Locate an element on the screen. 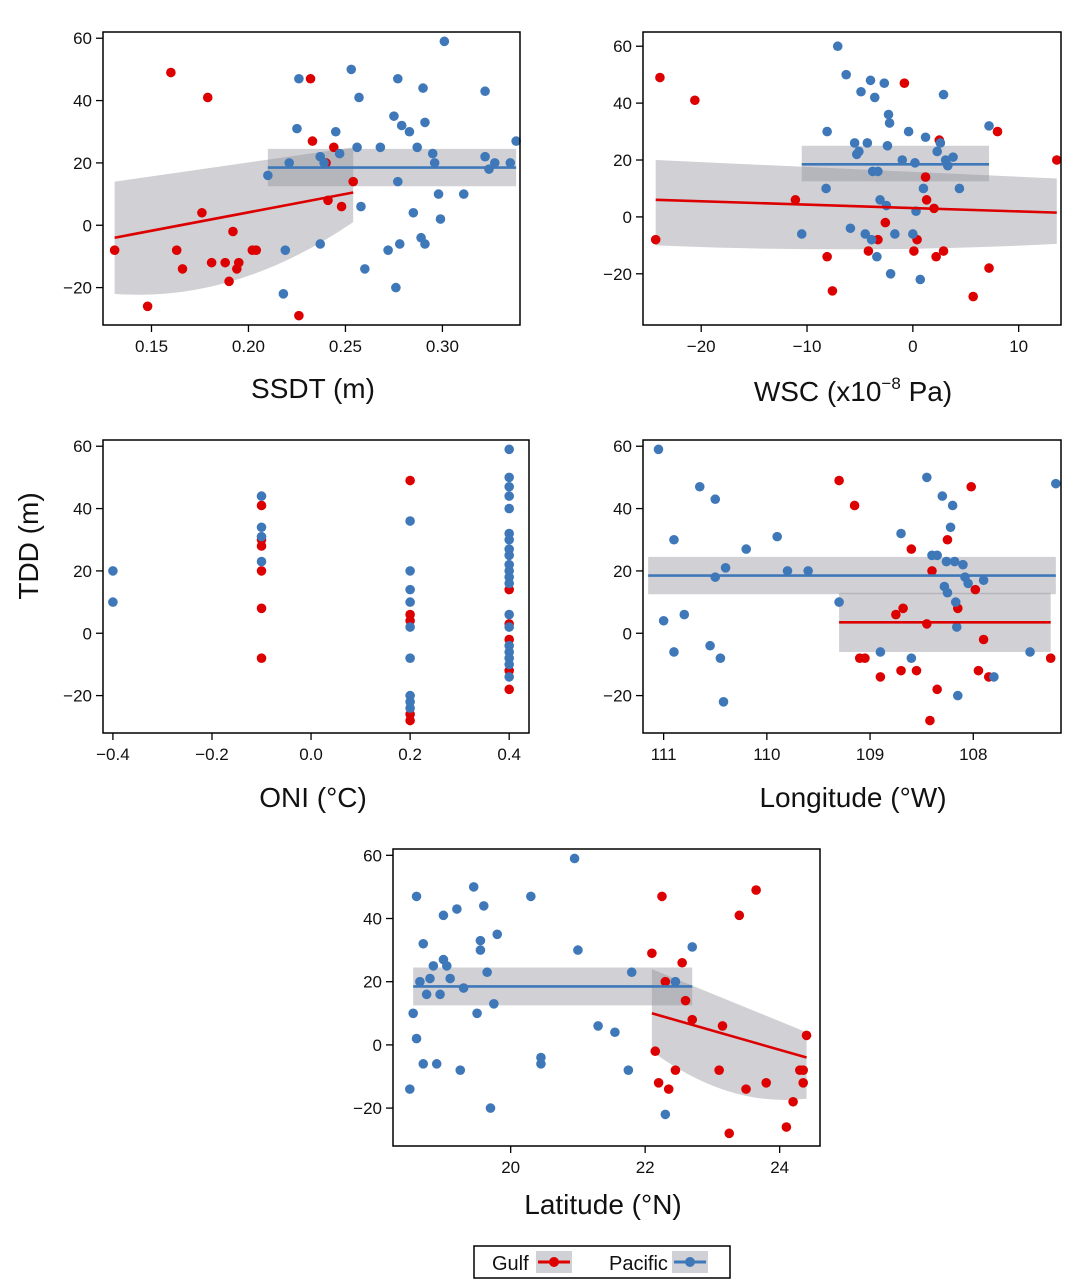 The height and width of the screenshot is (1283, 1083). x-tick-label: −0.2 is located at coordinates (212, 754).